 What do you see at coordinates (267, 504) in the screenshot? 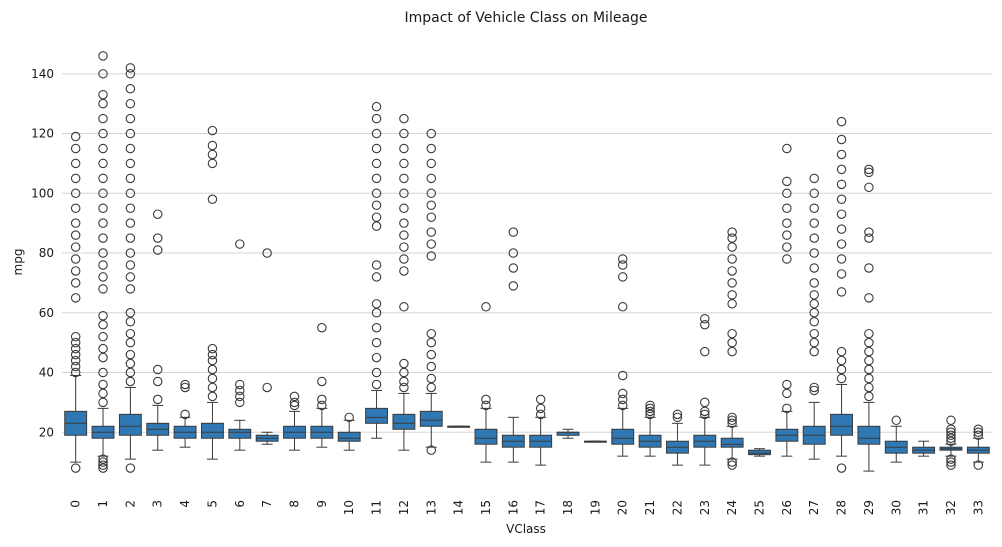
I see `x-tick-label: 7` at bounding box center [267, 504].